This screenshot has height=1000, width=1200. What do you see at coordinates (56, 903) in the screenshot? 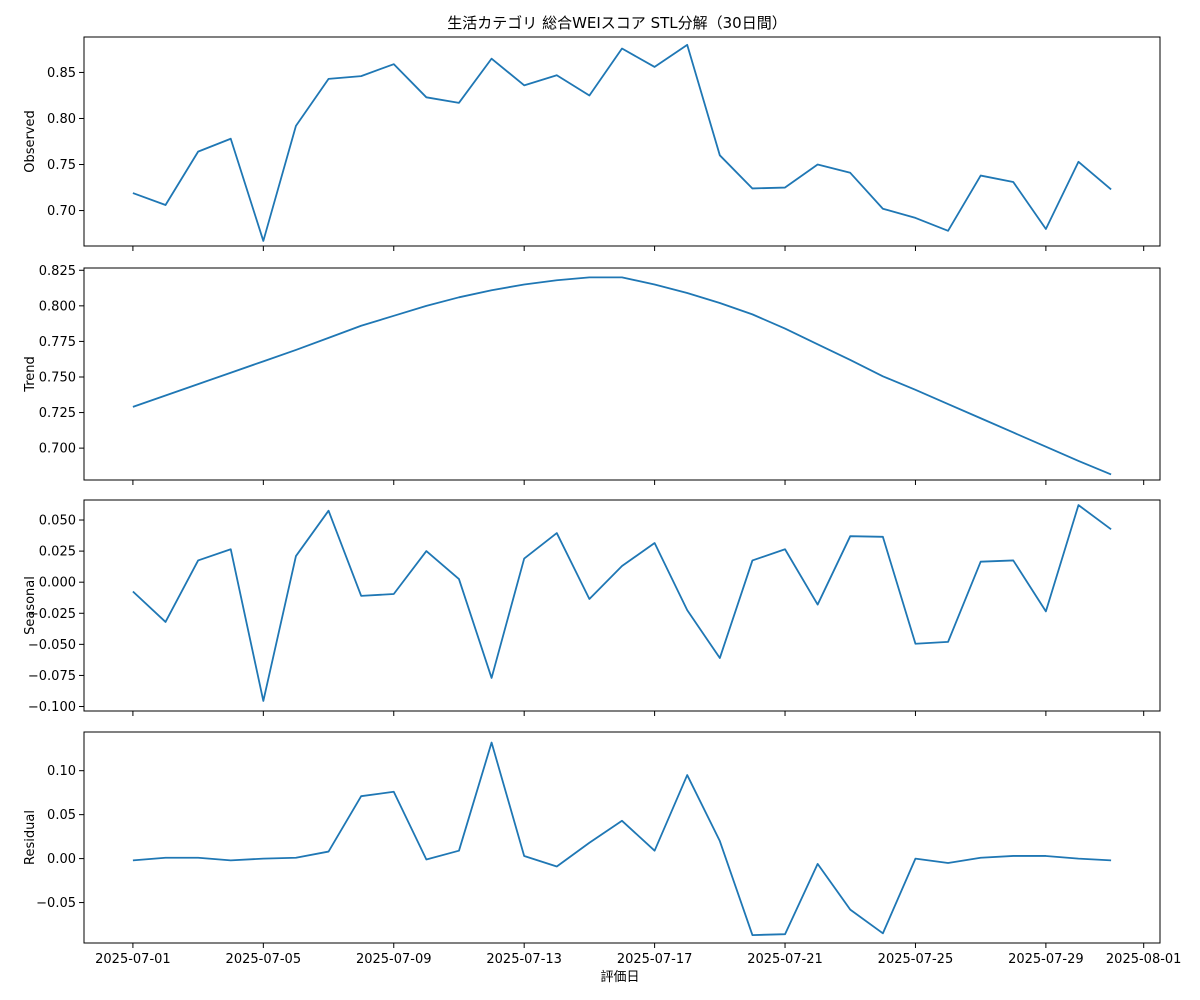
I see `residual-y-tick-label: −0.05` at bounding box center [56, 903].